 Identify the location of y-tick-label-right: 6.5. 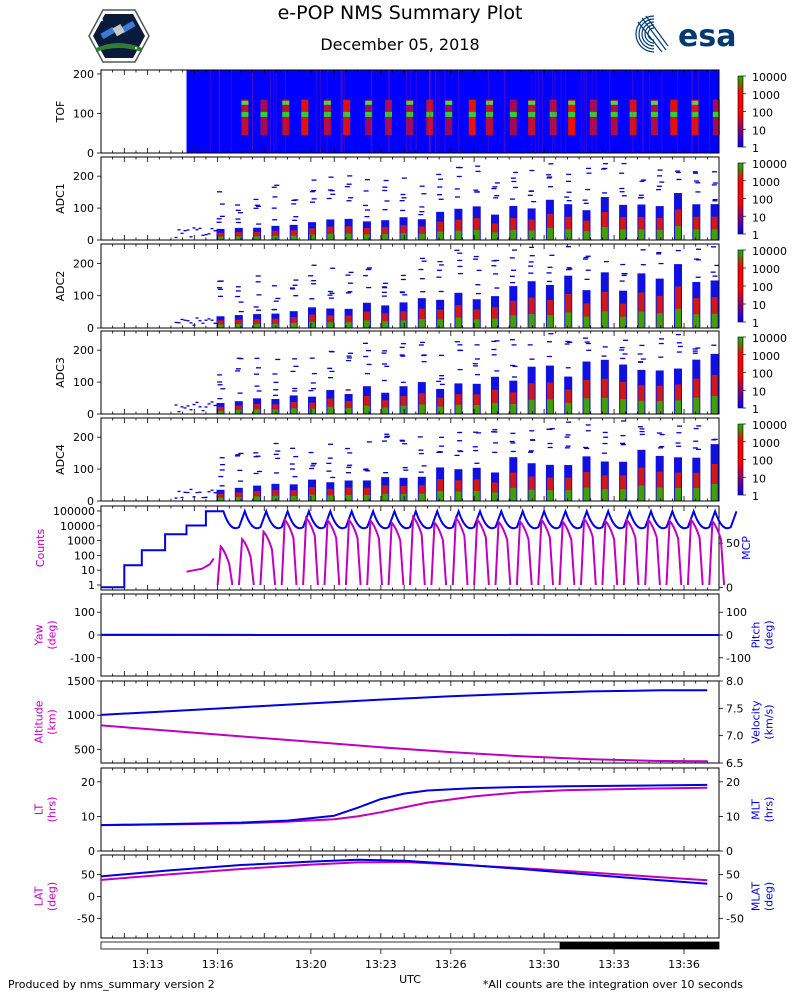
(735, 763).